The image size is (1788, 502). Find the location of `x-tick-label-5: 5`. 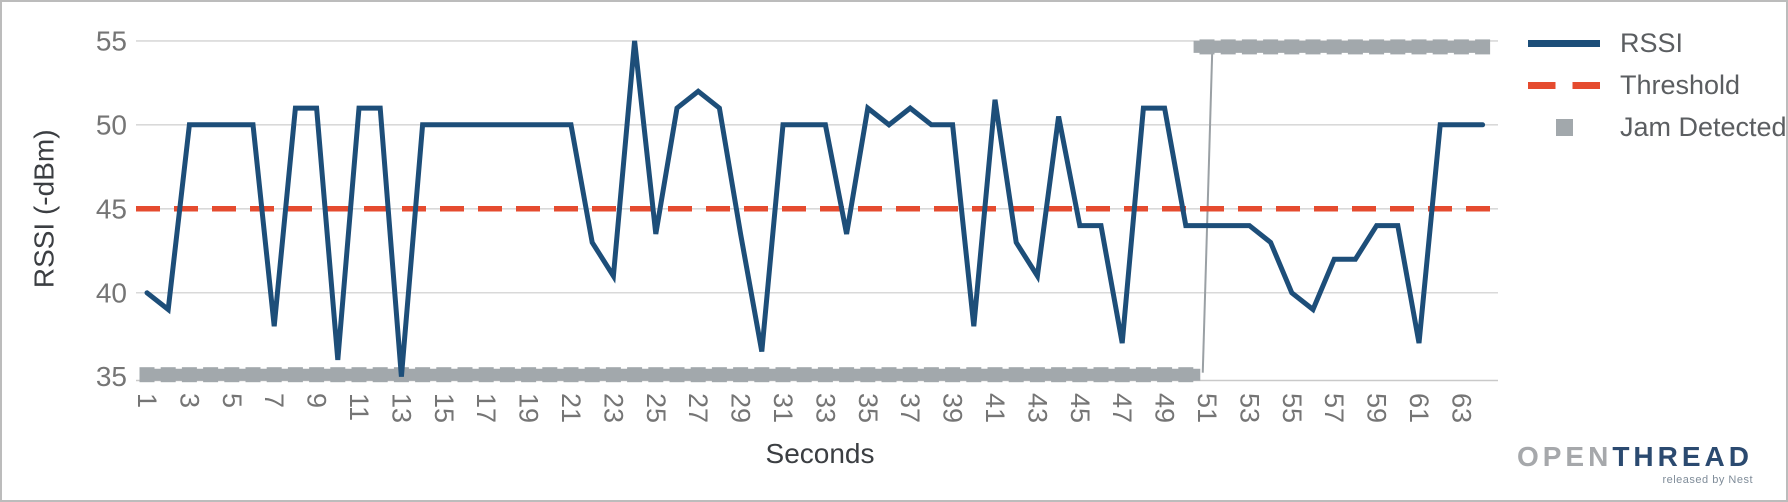

x-tick-label-5: 5 is located at coordinates (232, 400).